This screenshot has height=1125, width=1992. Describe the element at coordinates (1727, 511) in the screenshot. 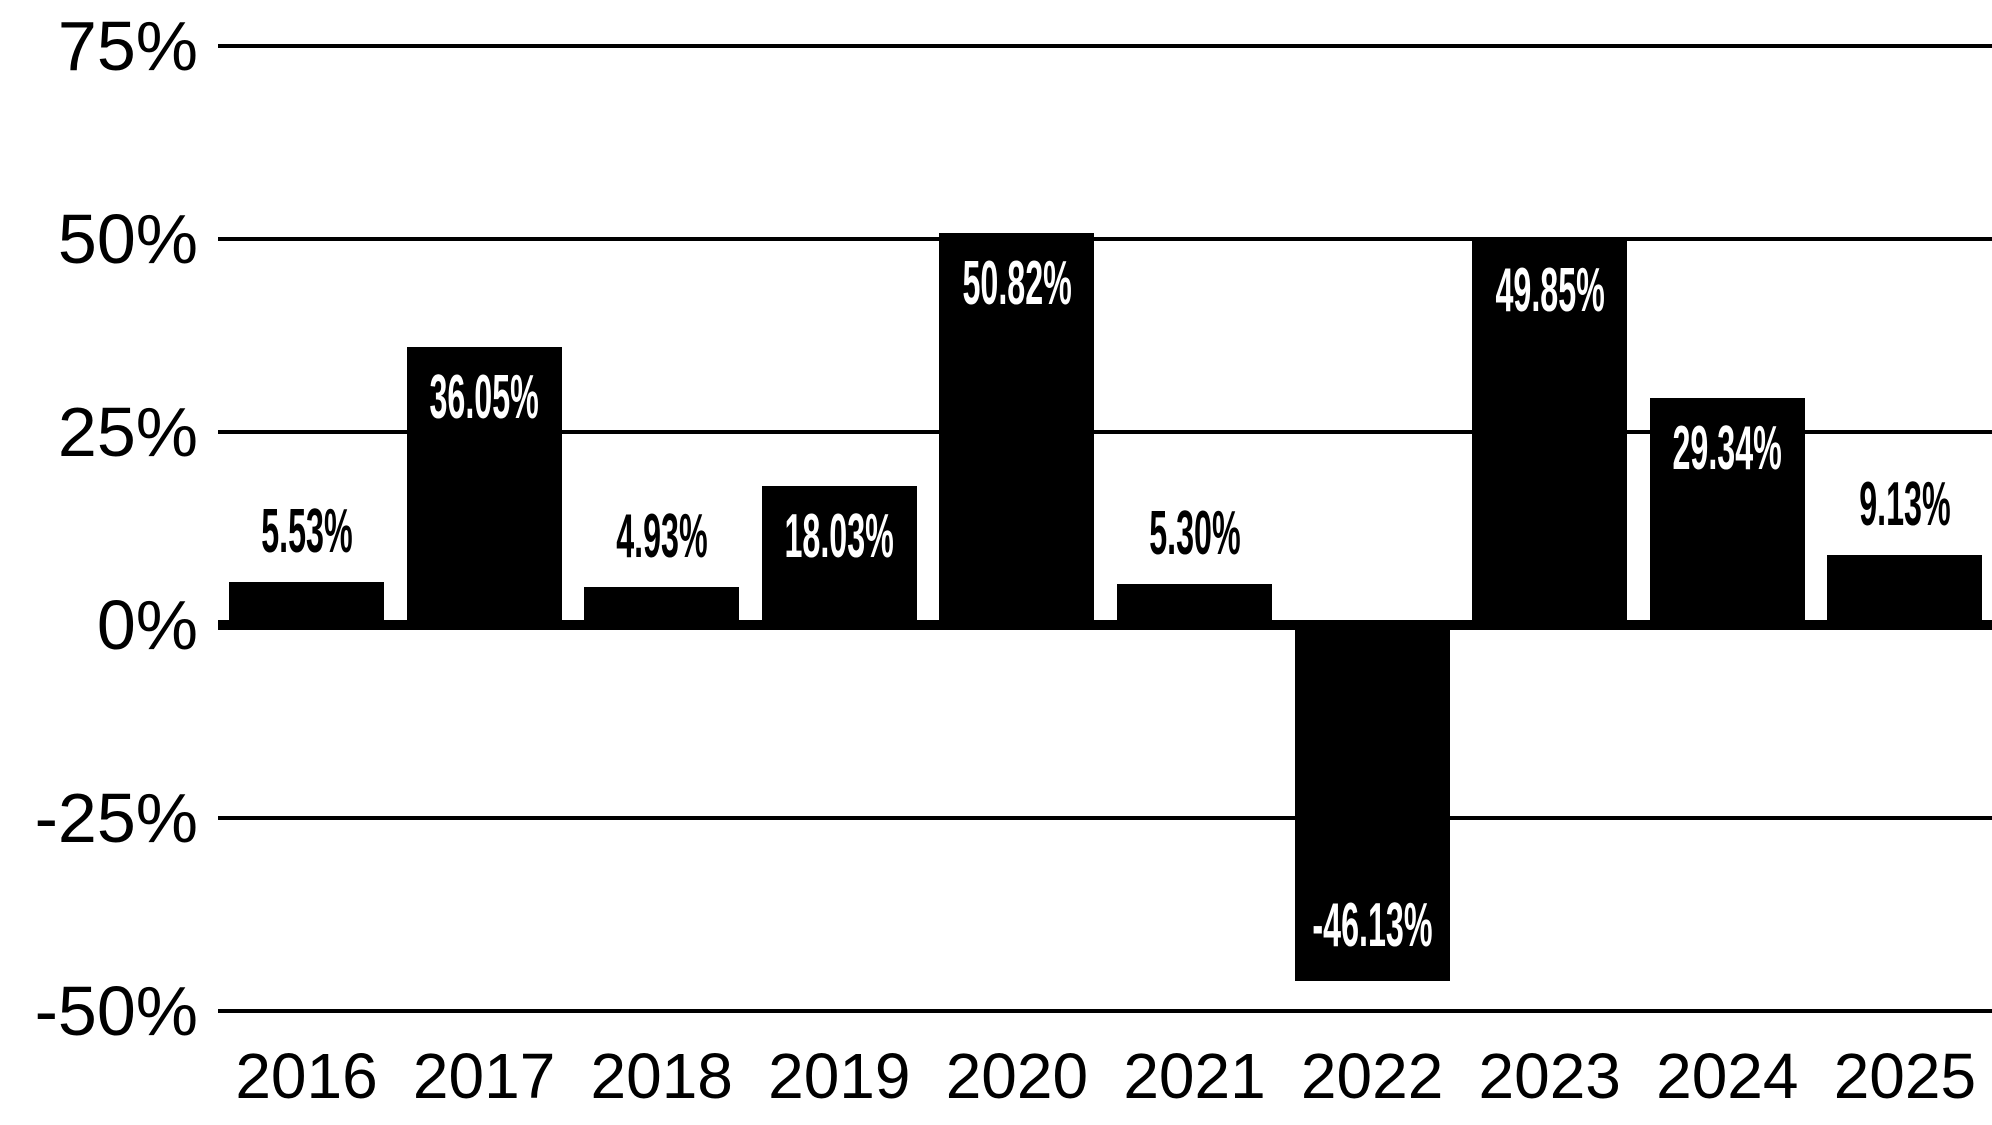

I see `bar-2024` at that location.